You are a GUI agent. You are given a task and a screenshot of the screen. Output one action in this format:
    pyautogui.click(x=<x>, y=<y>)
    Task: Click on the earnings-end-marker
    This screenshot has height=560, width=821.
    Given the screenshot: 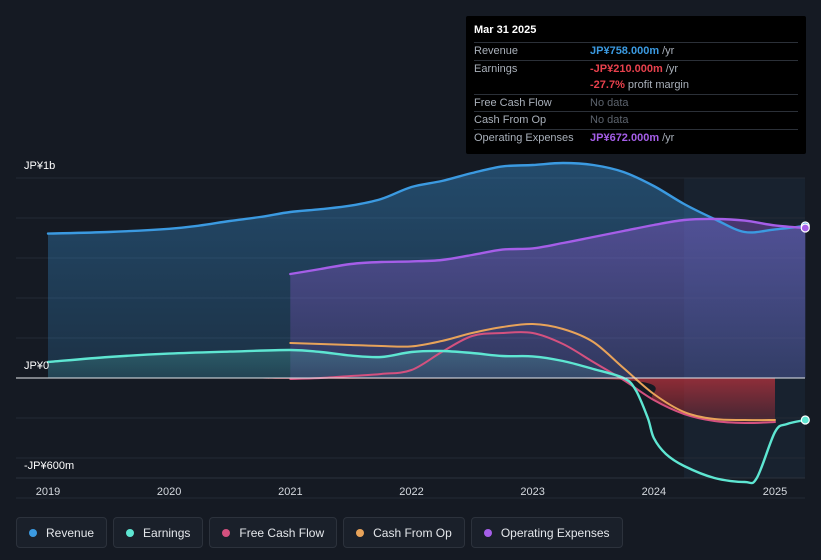 What is the action you would take?
    pyautogui.click(x=805, y=420)
    